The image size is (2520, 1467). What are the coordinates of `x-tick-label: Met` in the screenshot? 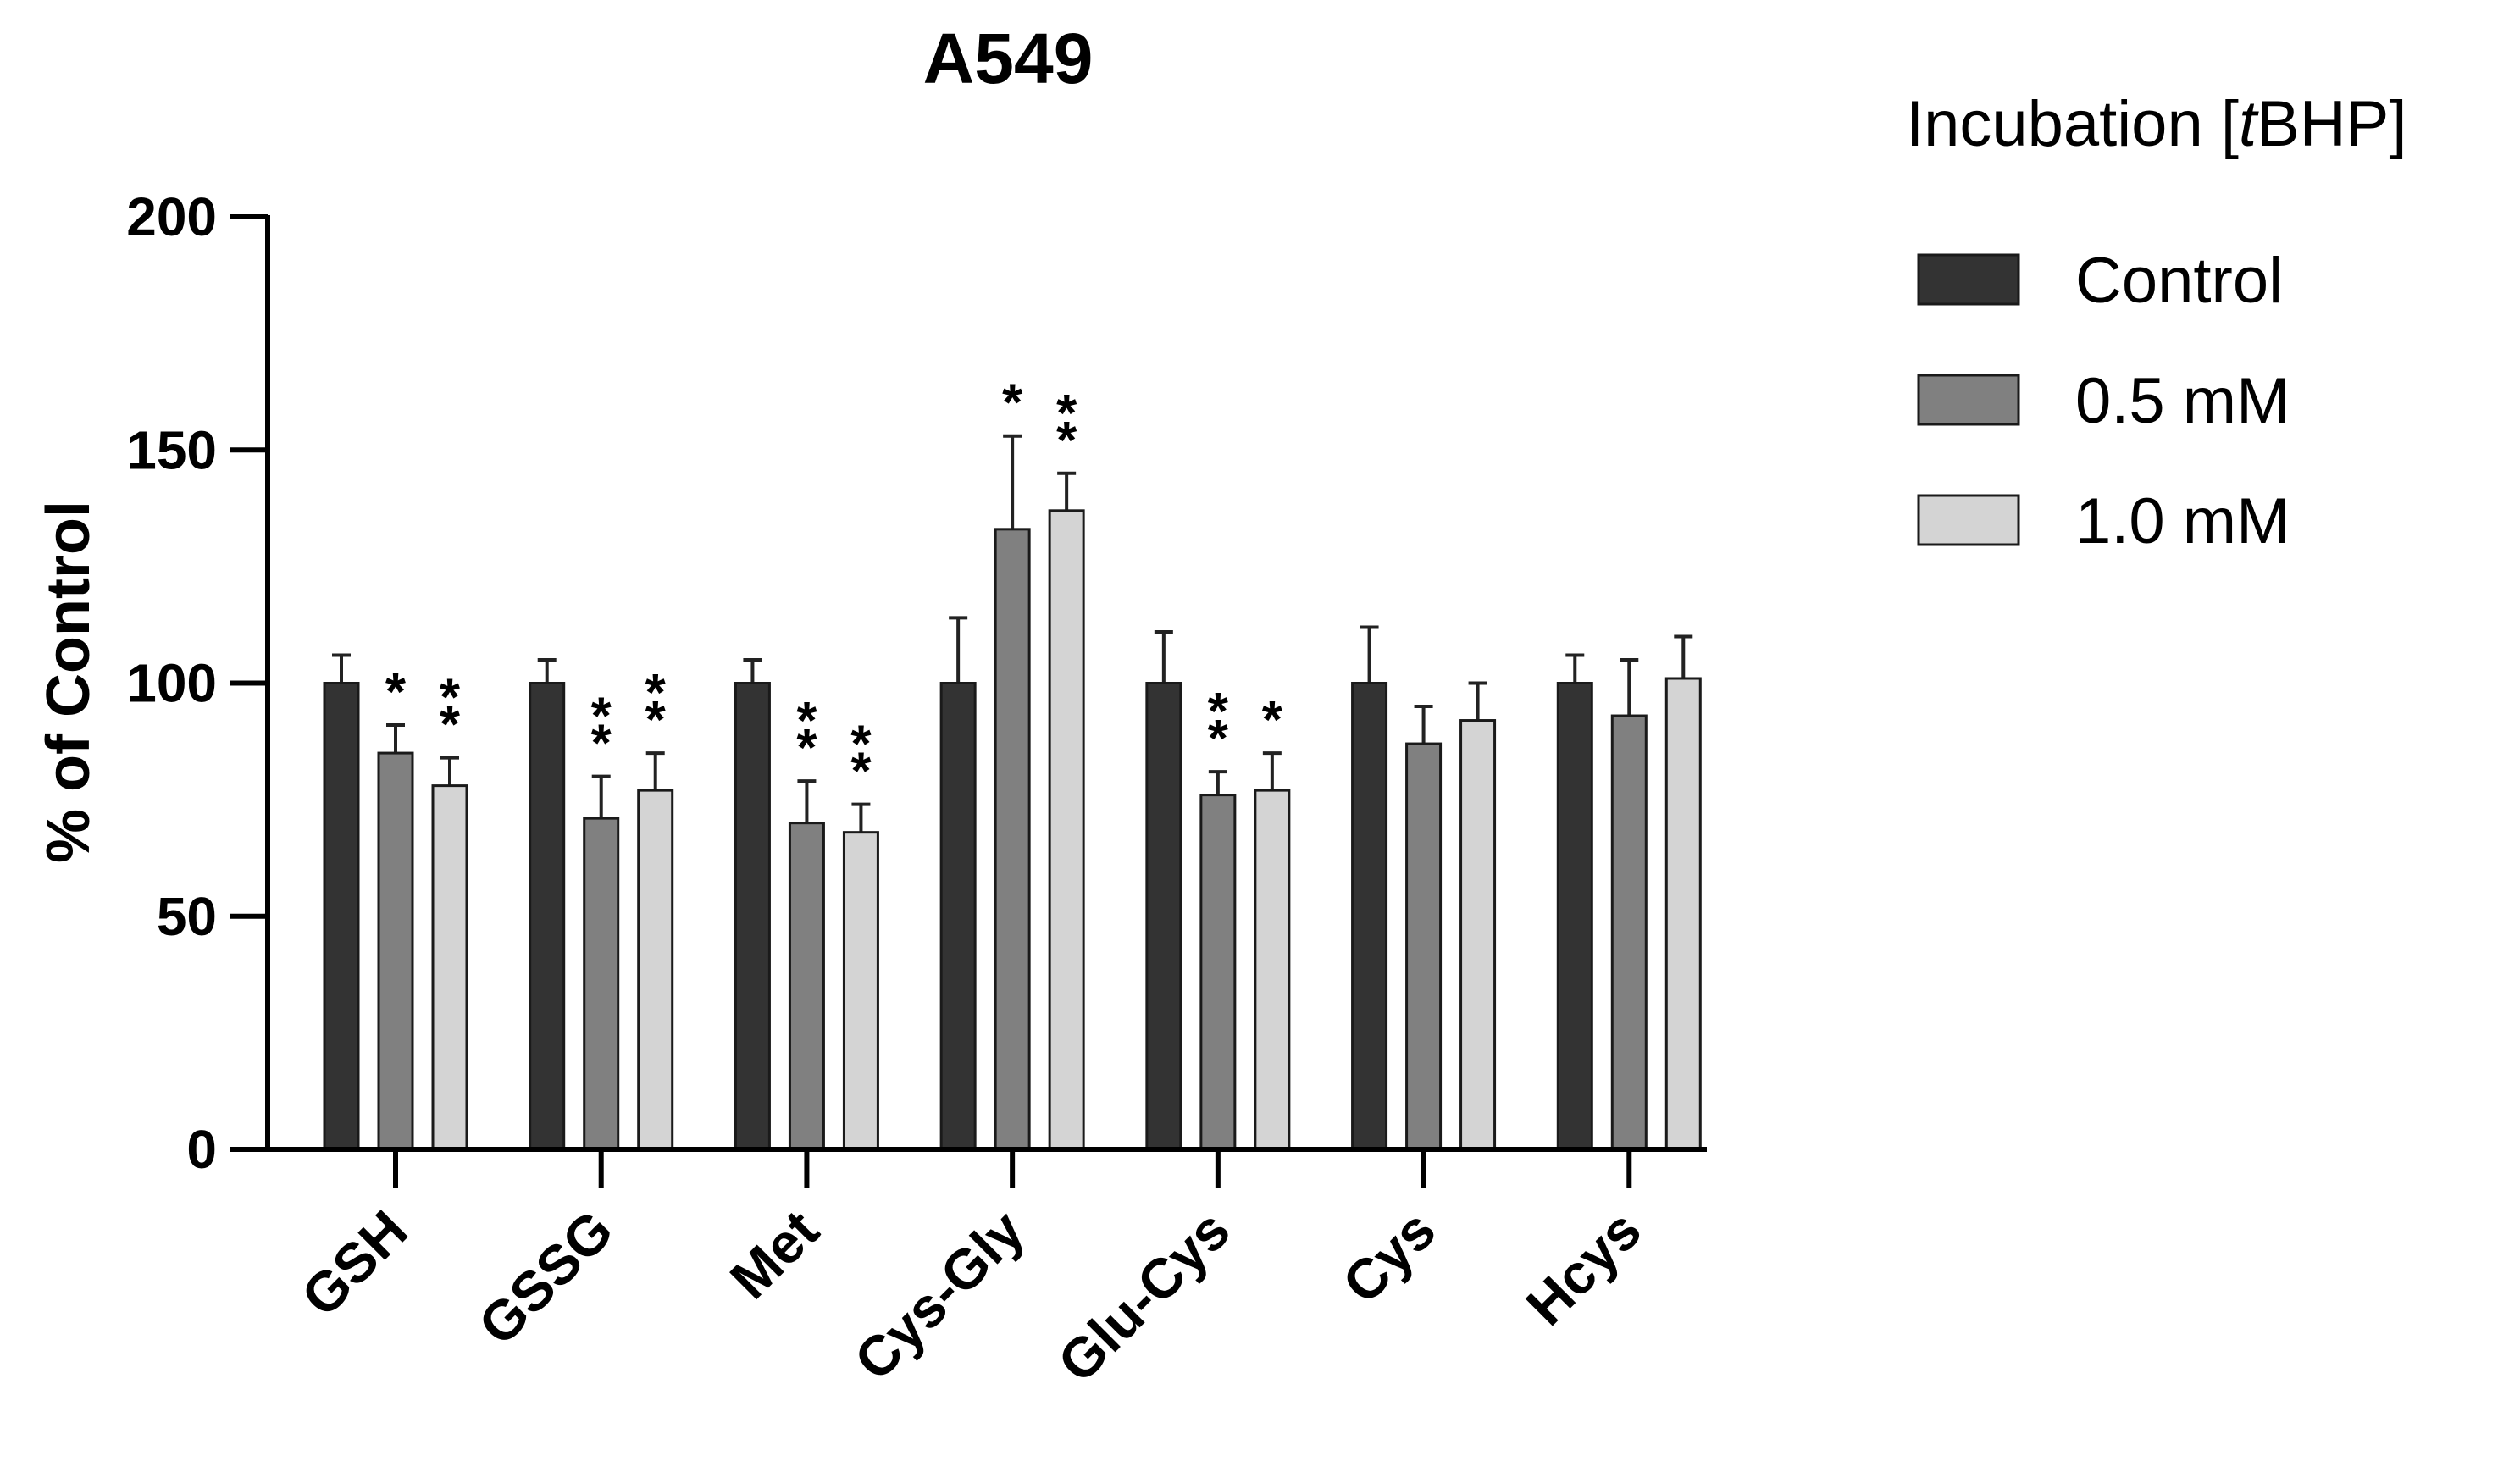 It's located at (774, 1255).